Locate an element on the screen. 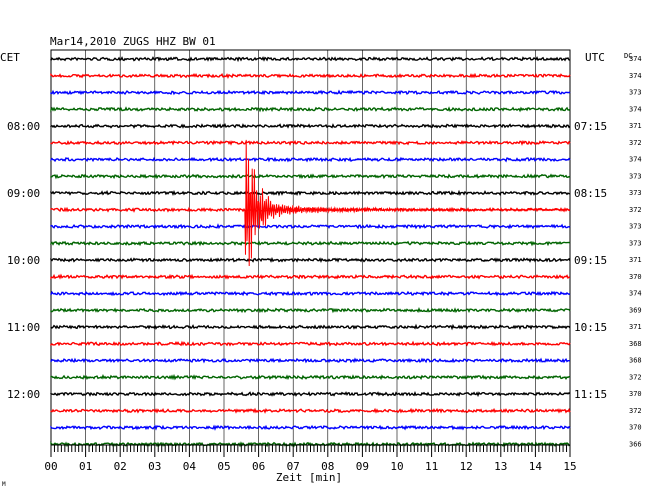 Image resolution: width=650 pixels, height=494 pixels. chart-title: Mar14,2010 ZUGS HHZ BW 01 is located at coordinates (133, 41).